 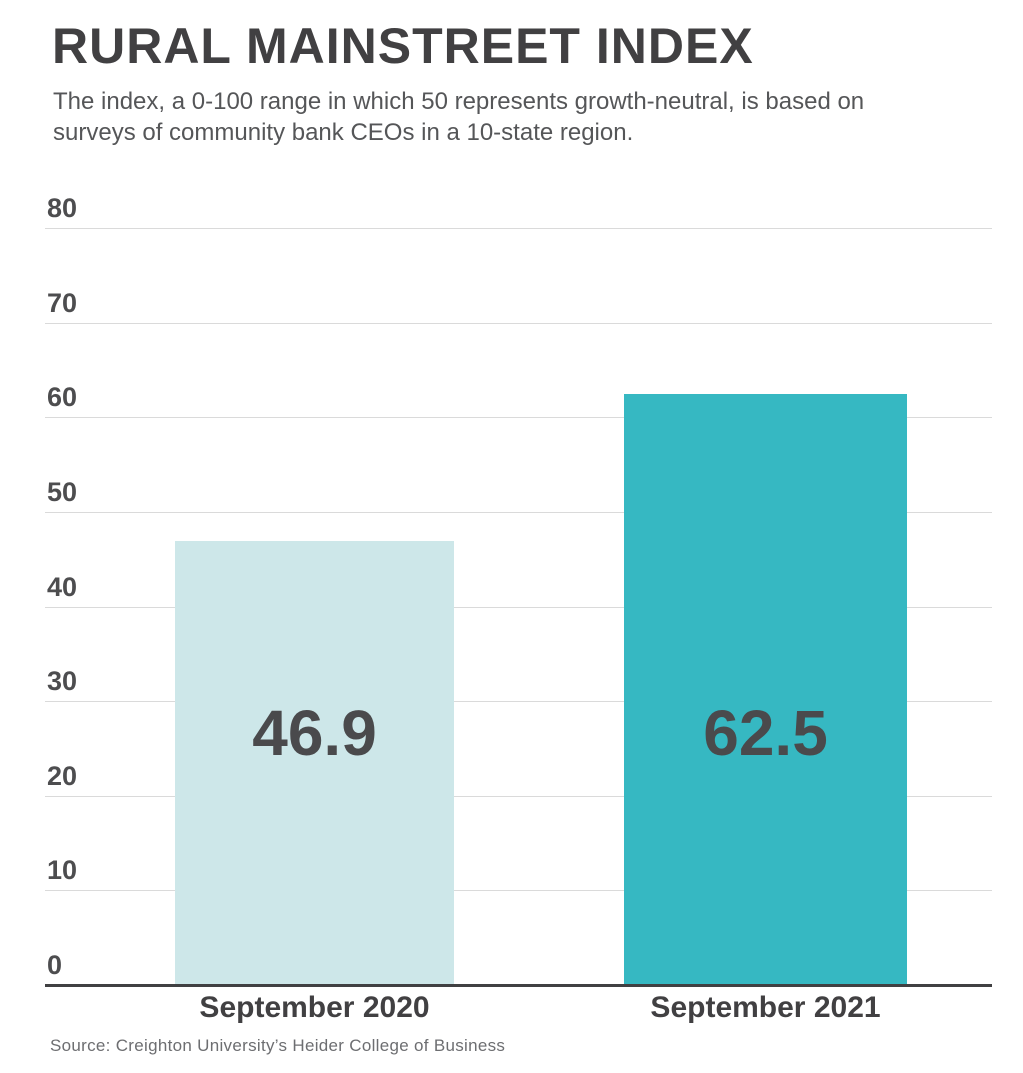 I want to click on y-tick-label: 10, so click(x=62, y=870).